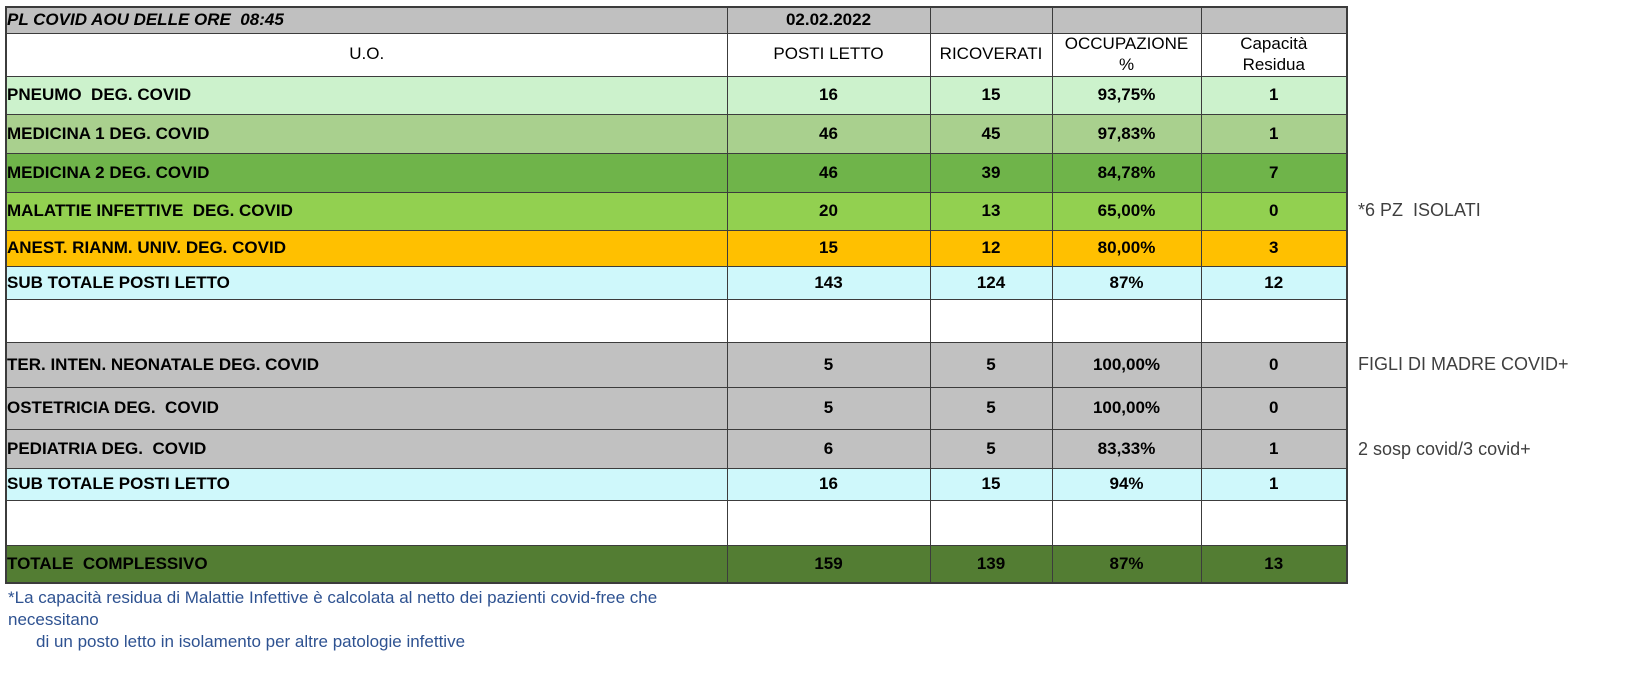  What do you see at coordinates (991, 564) in the screenshot?
I see `ricoverati-value: 139` at bounding box center [991, 564].